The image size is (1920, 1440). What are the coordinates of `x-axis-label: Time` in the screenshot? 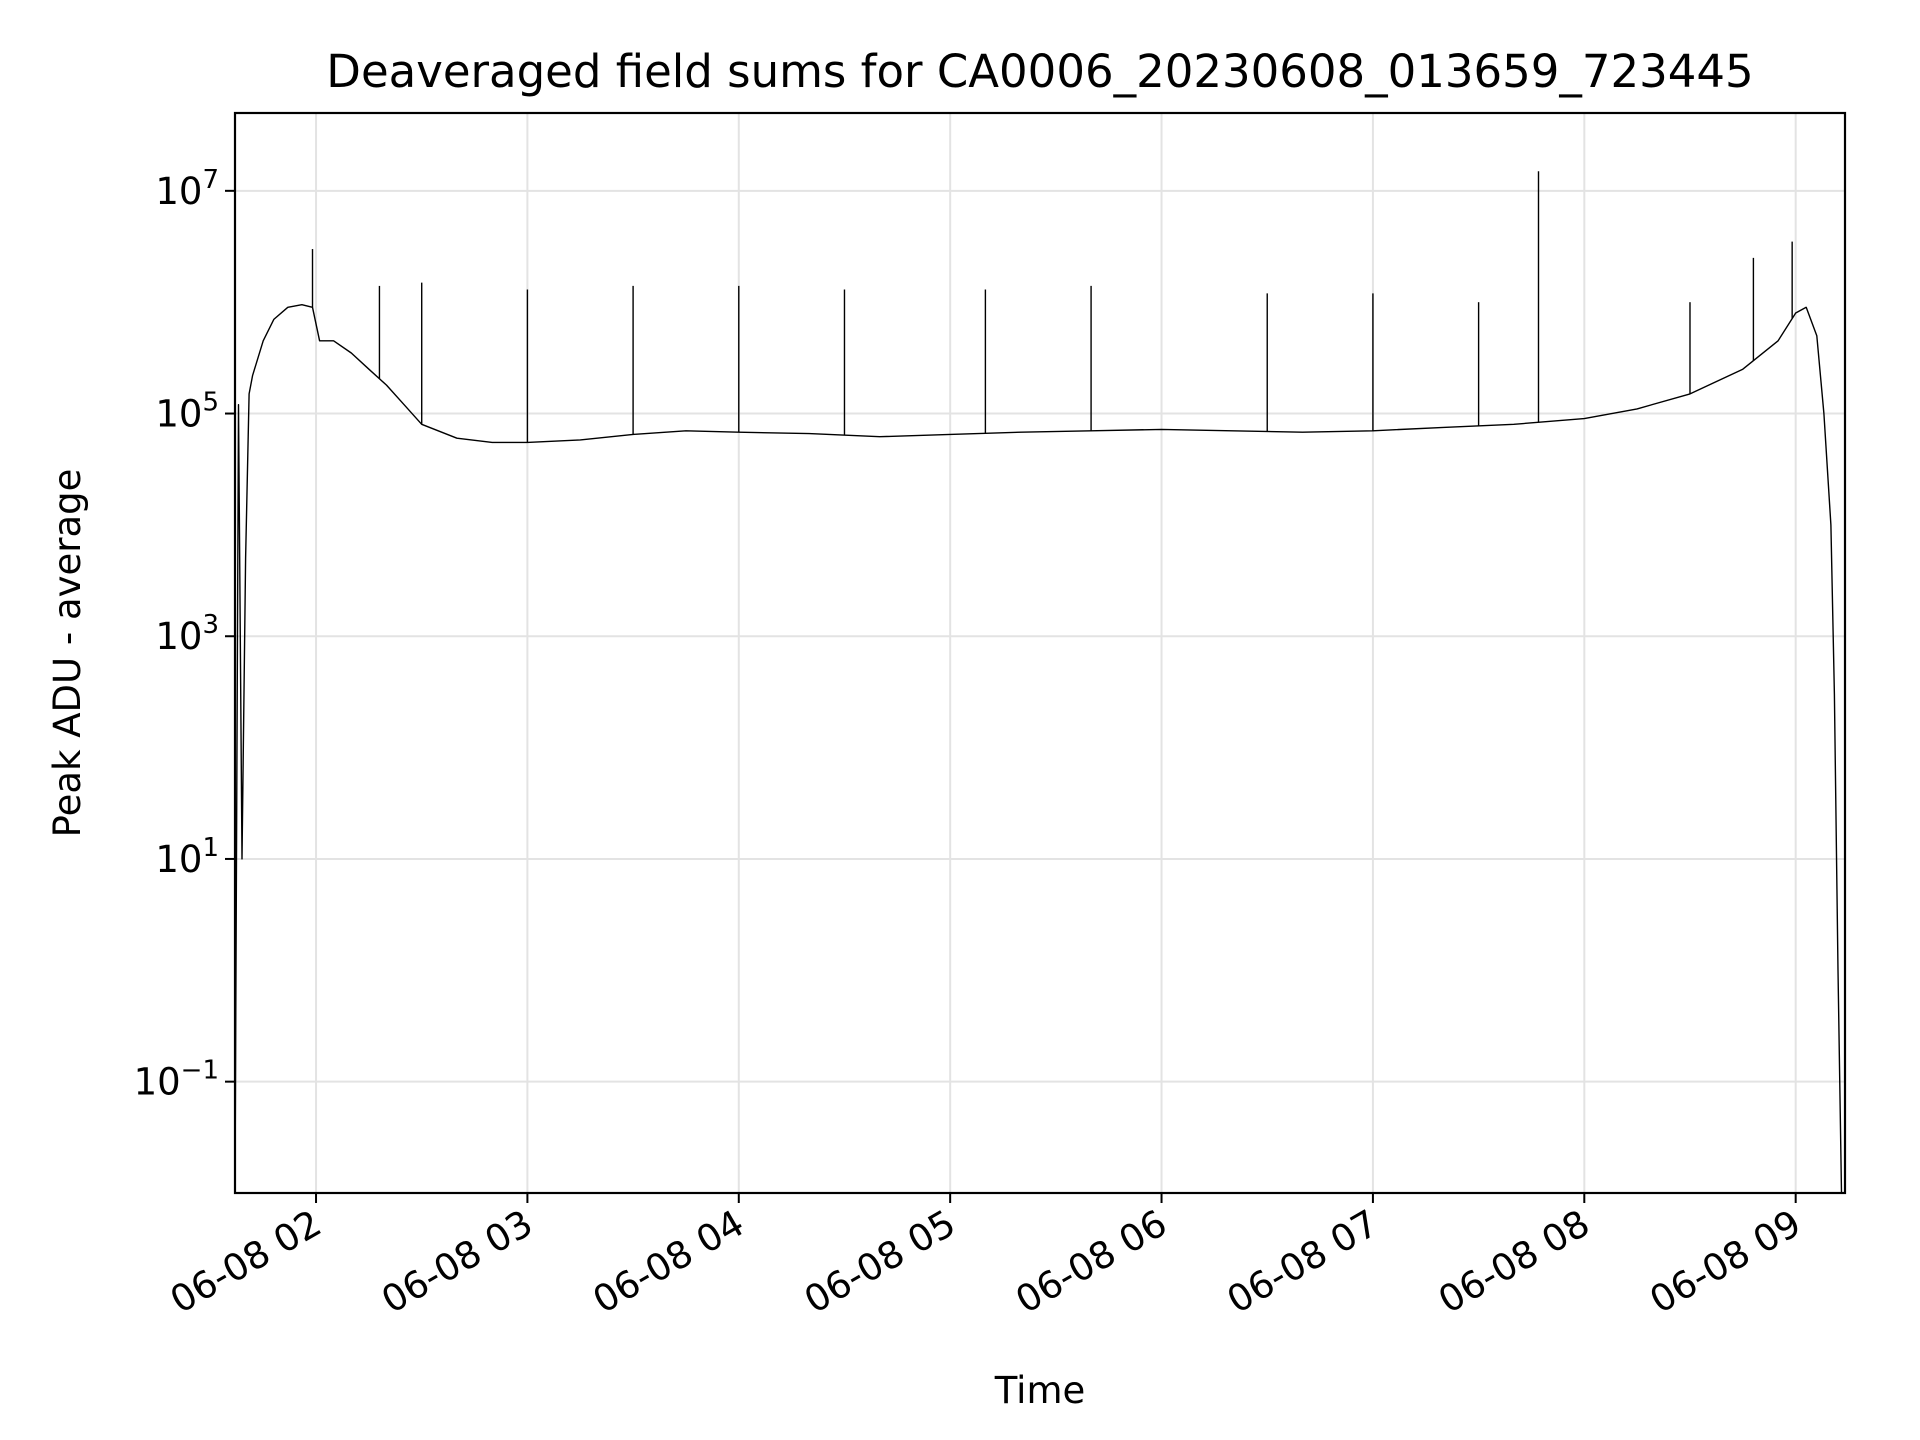 It's located at (1040, 1390).